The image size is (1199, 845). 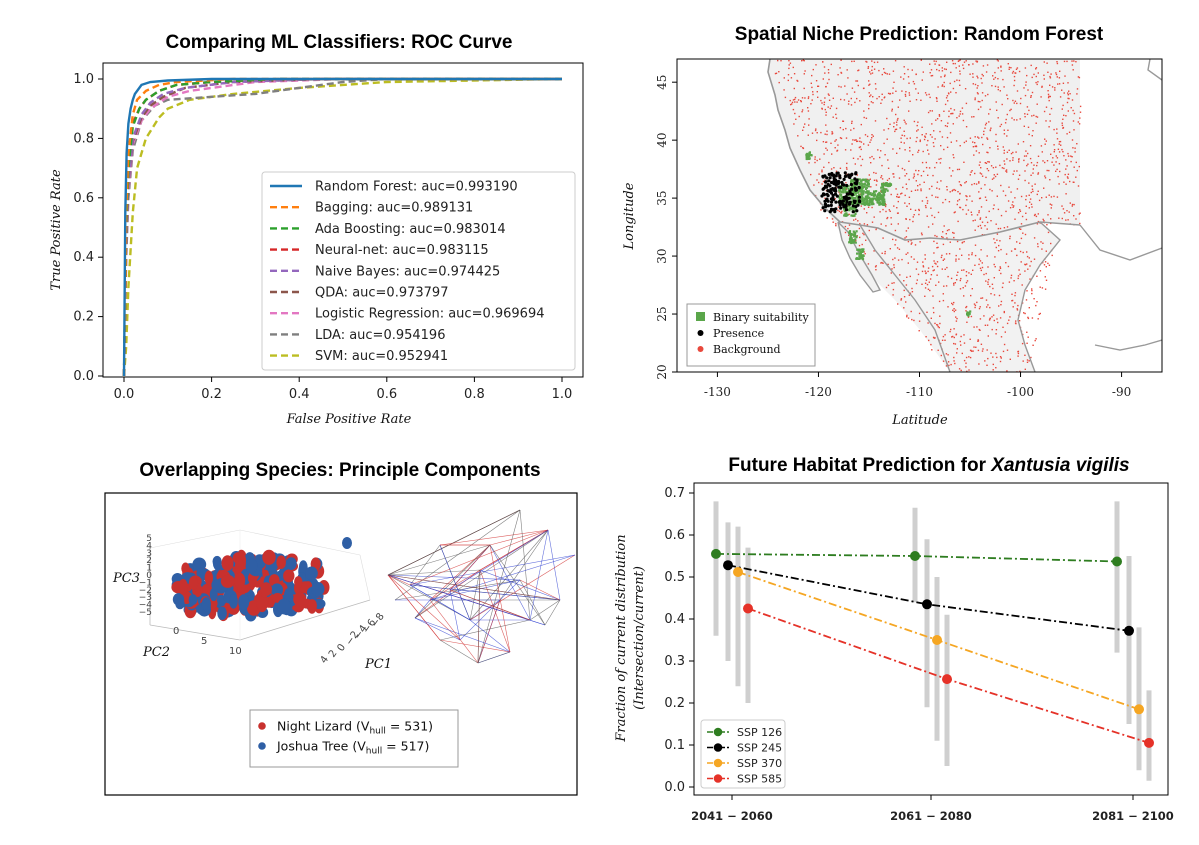 What do you see at coordinates (796, 134) in the screenshot?
I see `pacific-coastline` at bounding box center [796, 134].